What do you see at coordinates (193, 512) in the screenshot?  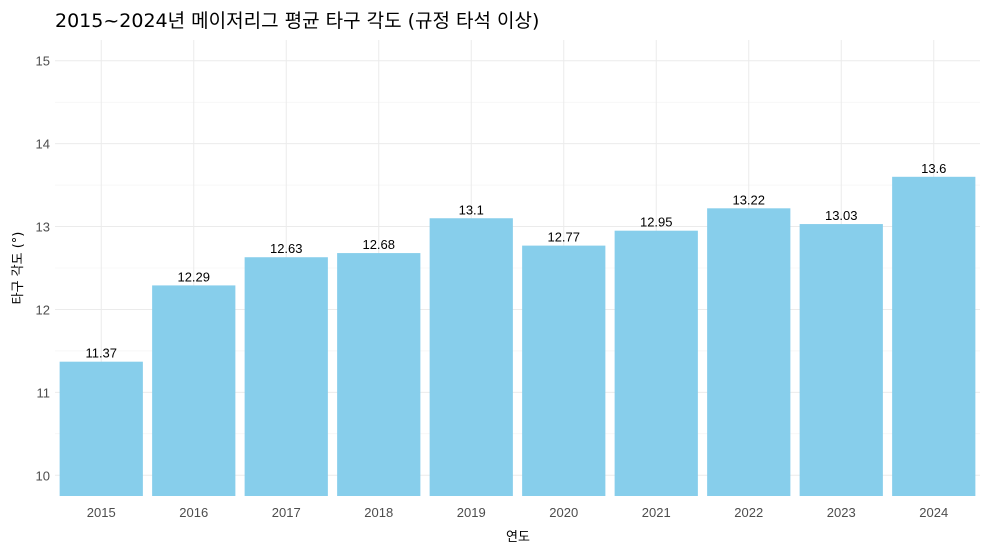 I see `x-tick-label: 2016` at bounding box center [193, 512].